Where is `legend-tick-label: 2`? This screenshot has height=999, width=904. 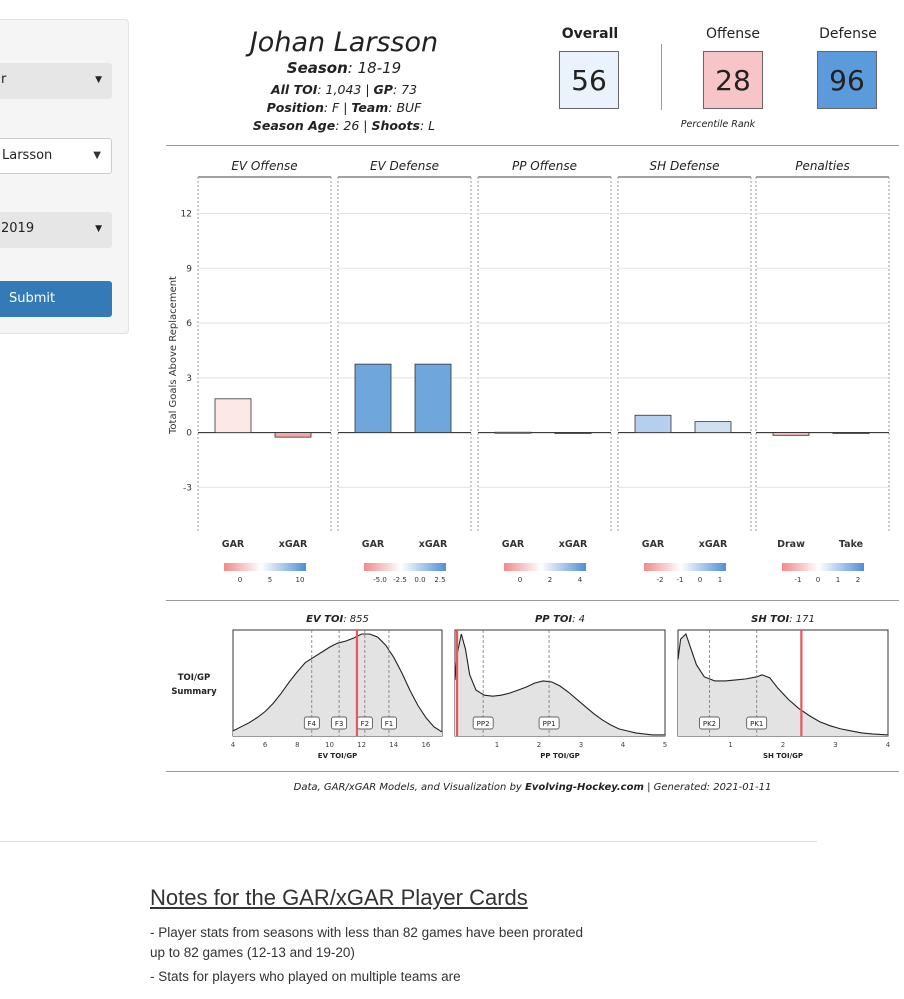
legend-tick-label: 2 is located at coordinates (550, 580).